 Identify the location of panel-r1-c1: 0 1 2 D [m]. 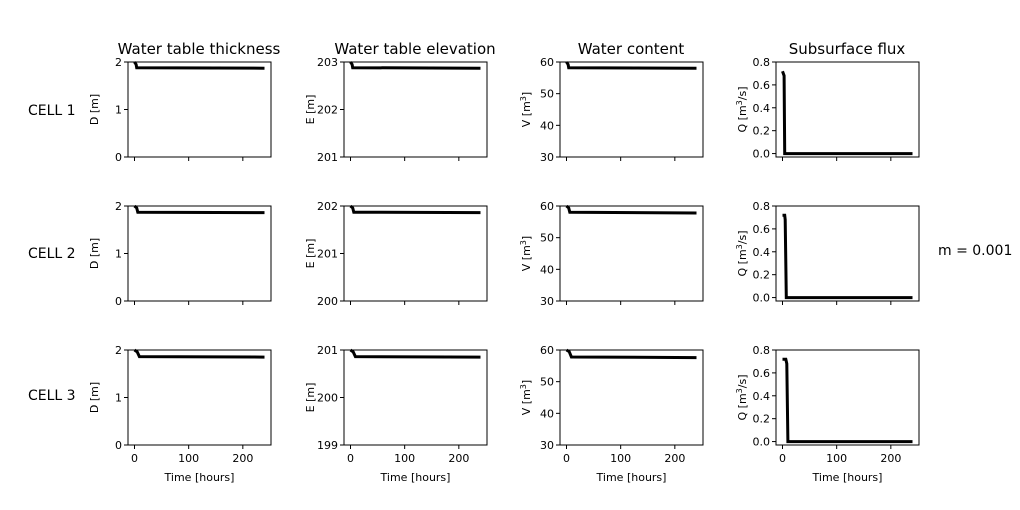
(180, 110).